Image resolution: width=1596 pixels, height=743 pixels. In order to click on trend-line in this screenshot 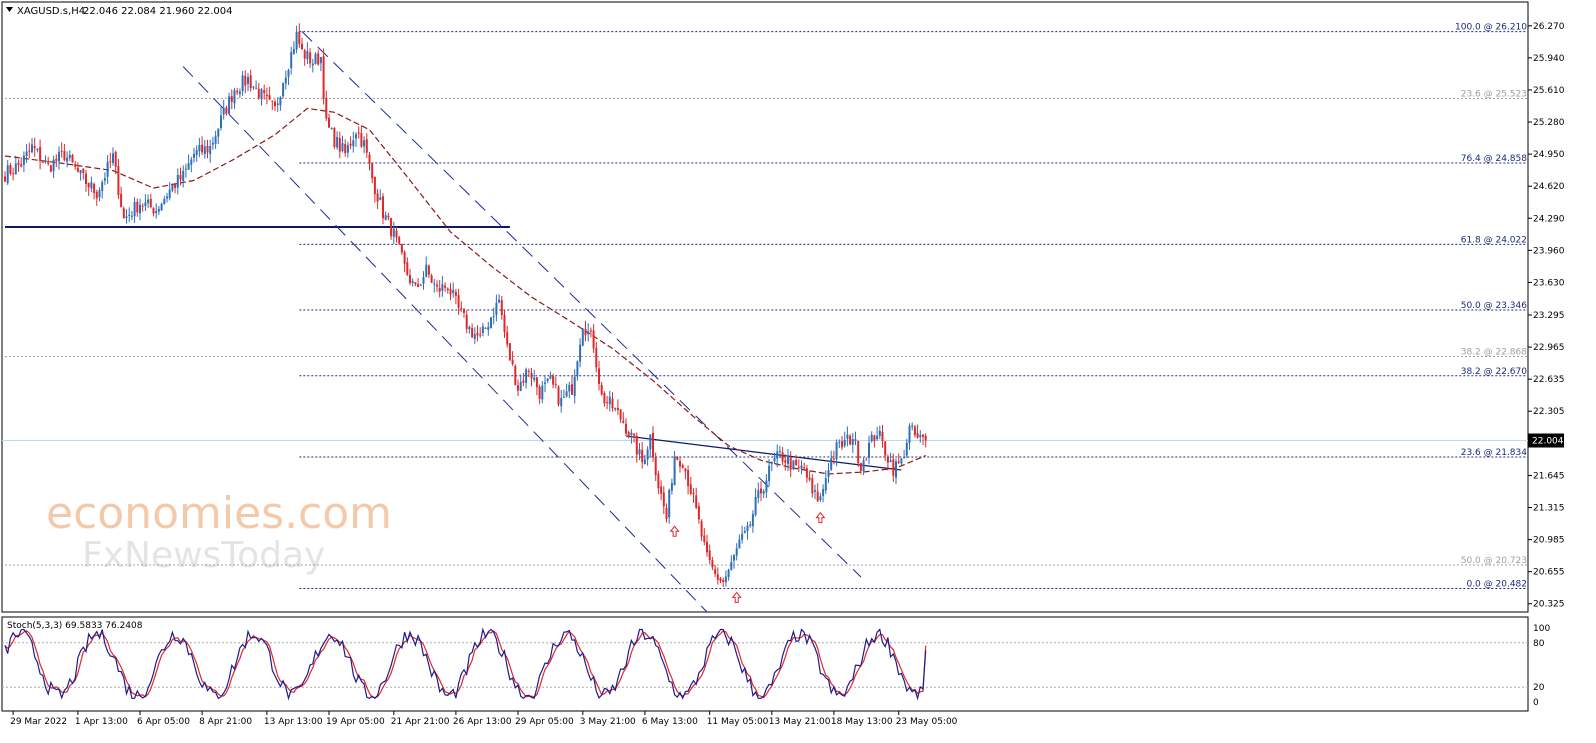, I will do `click(763, 453)`.